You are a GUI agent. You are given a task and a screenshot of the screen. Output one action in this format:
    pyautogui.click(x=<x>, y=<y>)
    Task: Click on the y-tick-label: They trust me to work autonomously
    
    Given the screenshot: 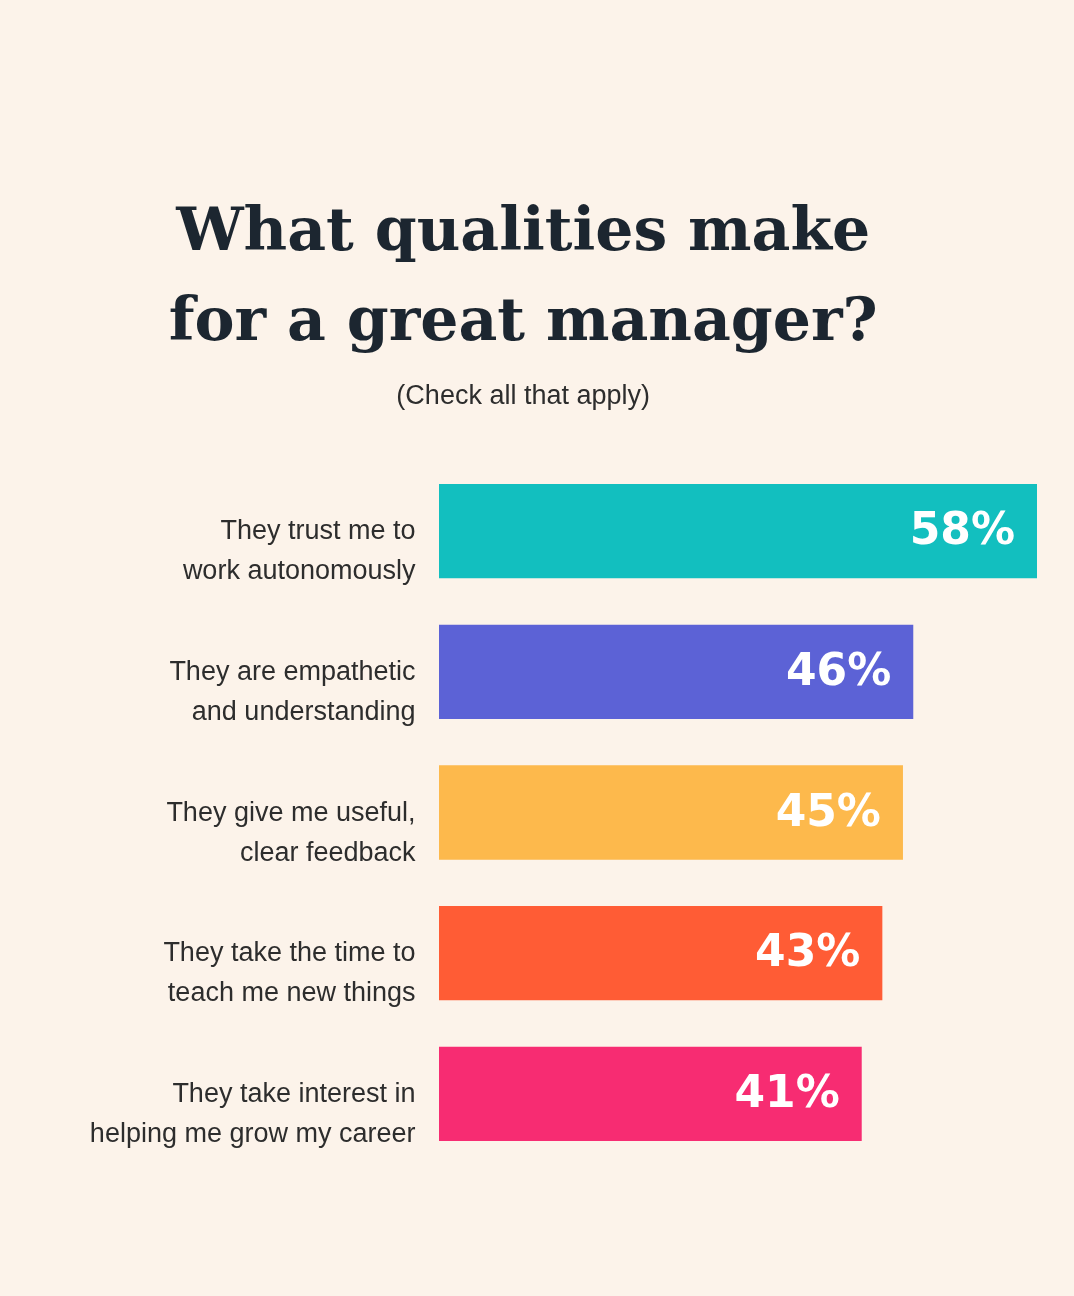 What is the action you would take?
    pyautogui.click(x=298, y=550)
    